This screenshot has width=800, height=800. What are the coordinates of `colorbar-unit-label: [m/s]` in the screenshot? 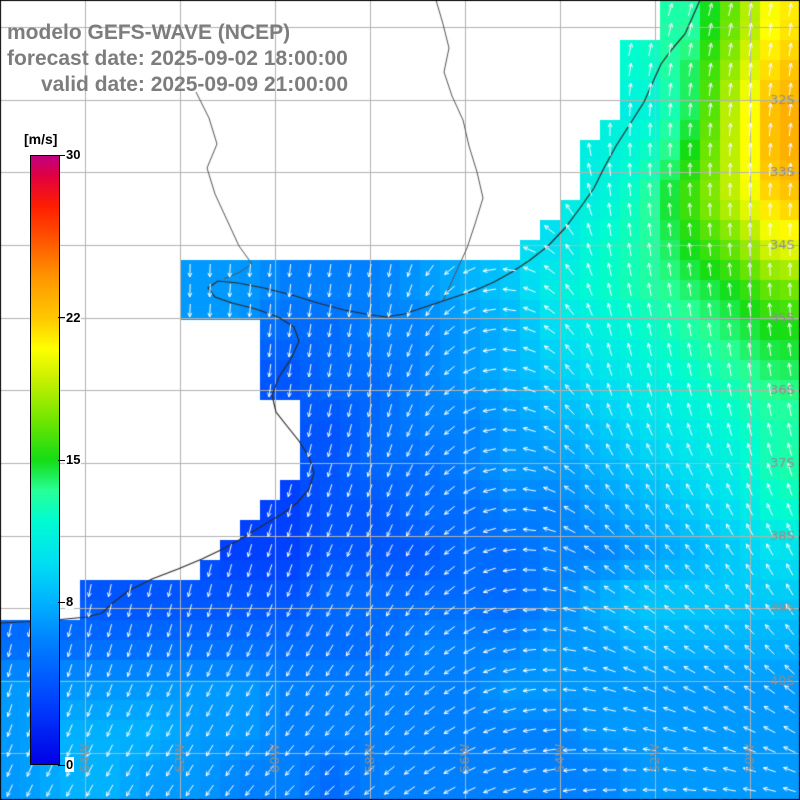 It's located at (41, 139).